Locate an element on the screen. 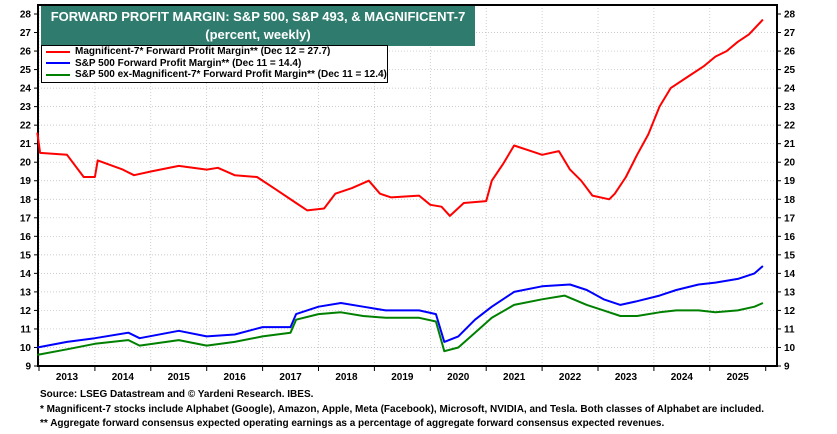  y-tick-label-left: 23 is located at coordinates (26, 107).